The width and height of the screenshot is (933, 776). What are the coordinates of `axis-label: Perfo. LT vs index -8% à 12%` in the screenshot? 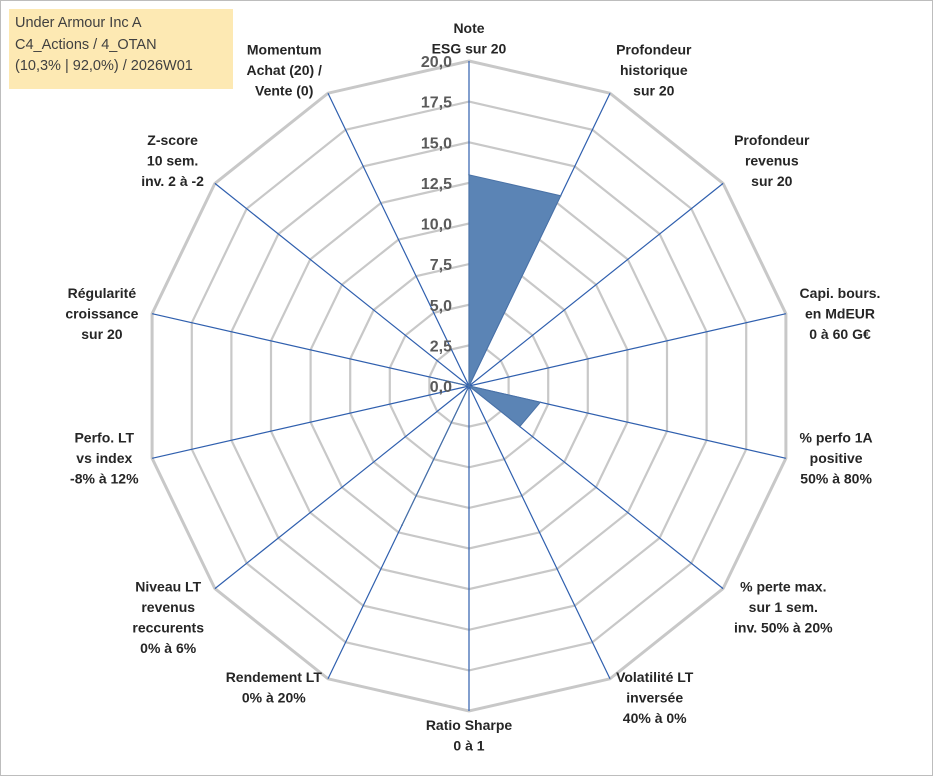 It's located at (104, 458).